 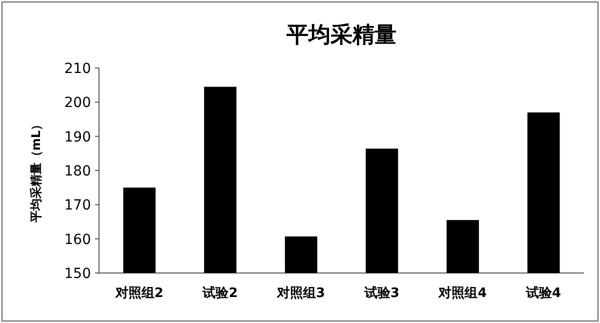 I want to click on x-tick-label: 对照组4, so click(x=462, y=293).